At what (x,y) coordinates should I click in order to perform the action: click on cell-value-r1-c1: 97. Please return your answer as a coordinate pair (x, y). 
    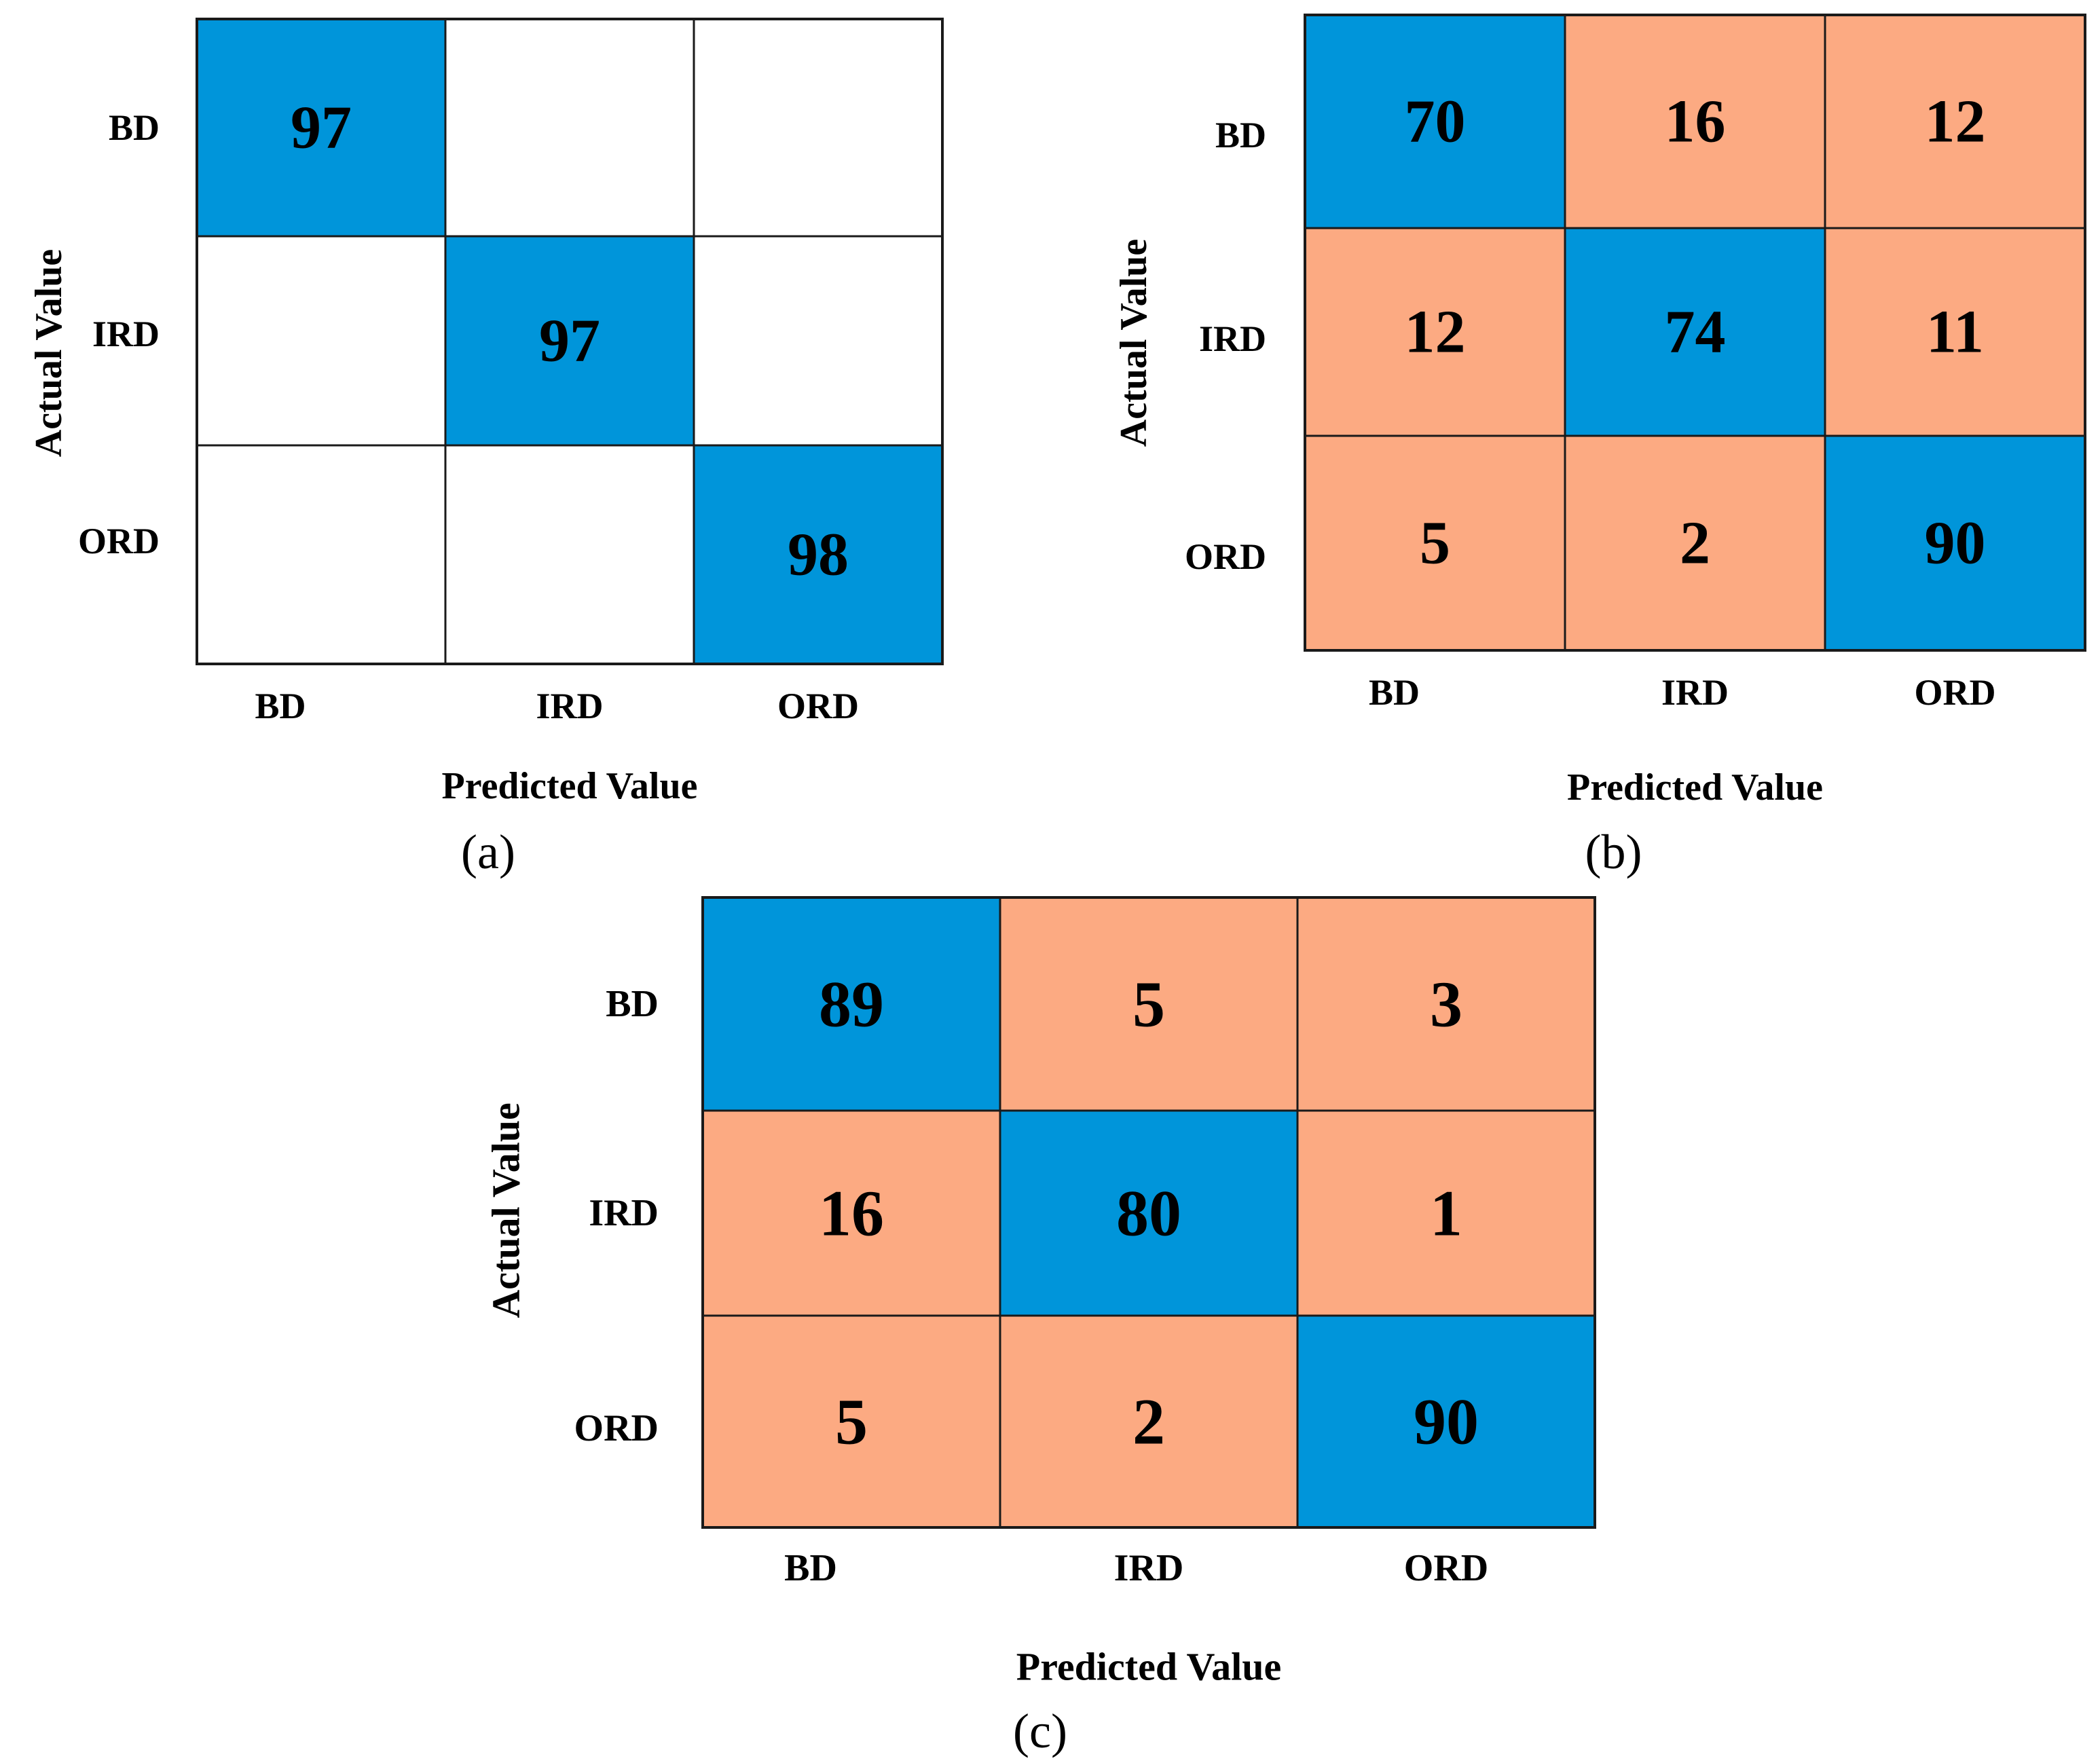
    Looking at the image, I should click on (569, 341).